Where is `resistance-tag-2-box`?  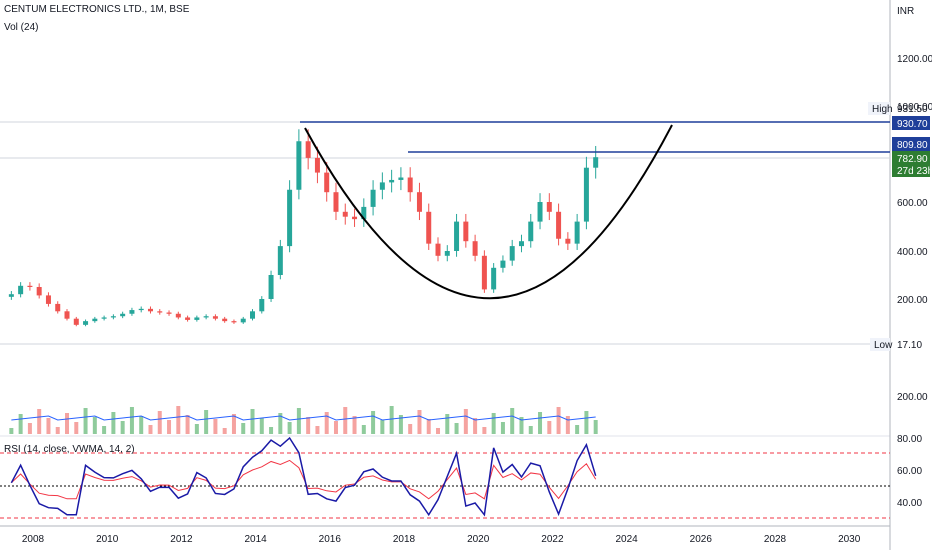 resistance-tag-2-box is located at coordinates (911, 144).